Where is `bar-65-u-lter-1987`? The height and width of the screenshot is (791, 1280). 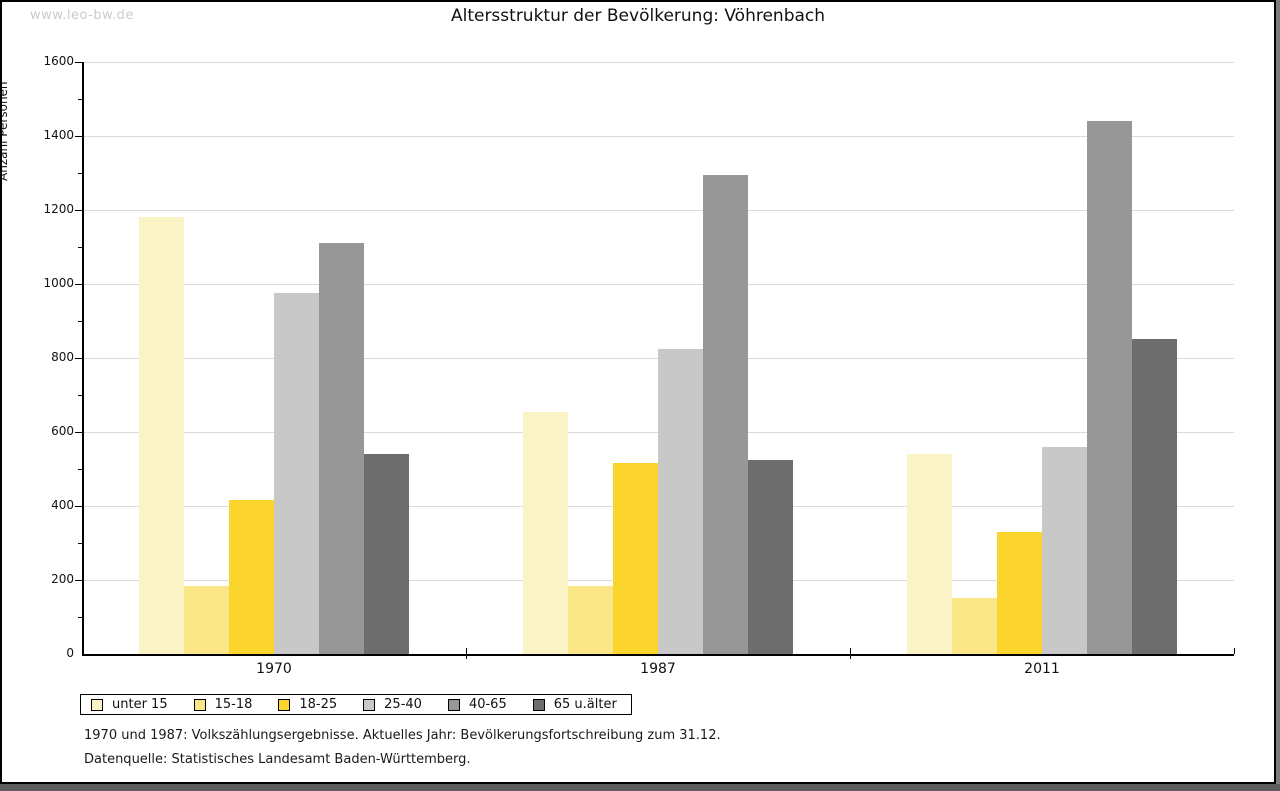
bar-65-u-lter-1987 is located at coordinates (770, 557).